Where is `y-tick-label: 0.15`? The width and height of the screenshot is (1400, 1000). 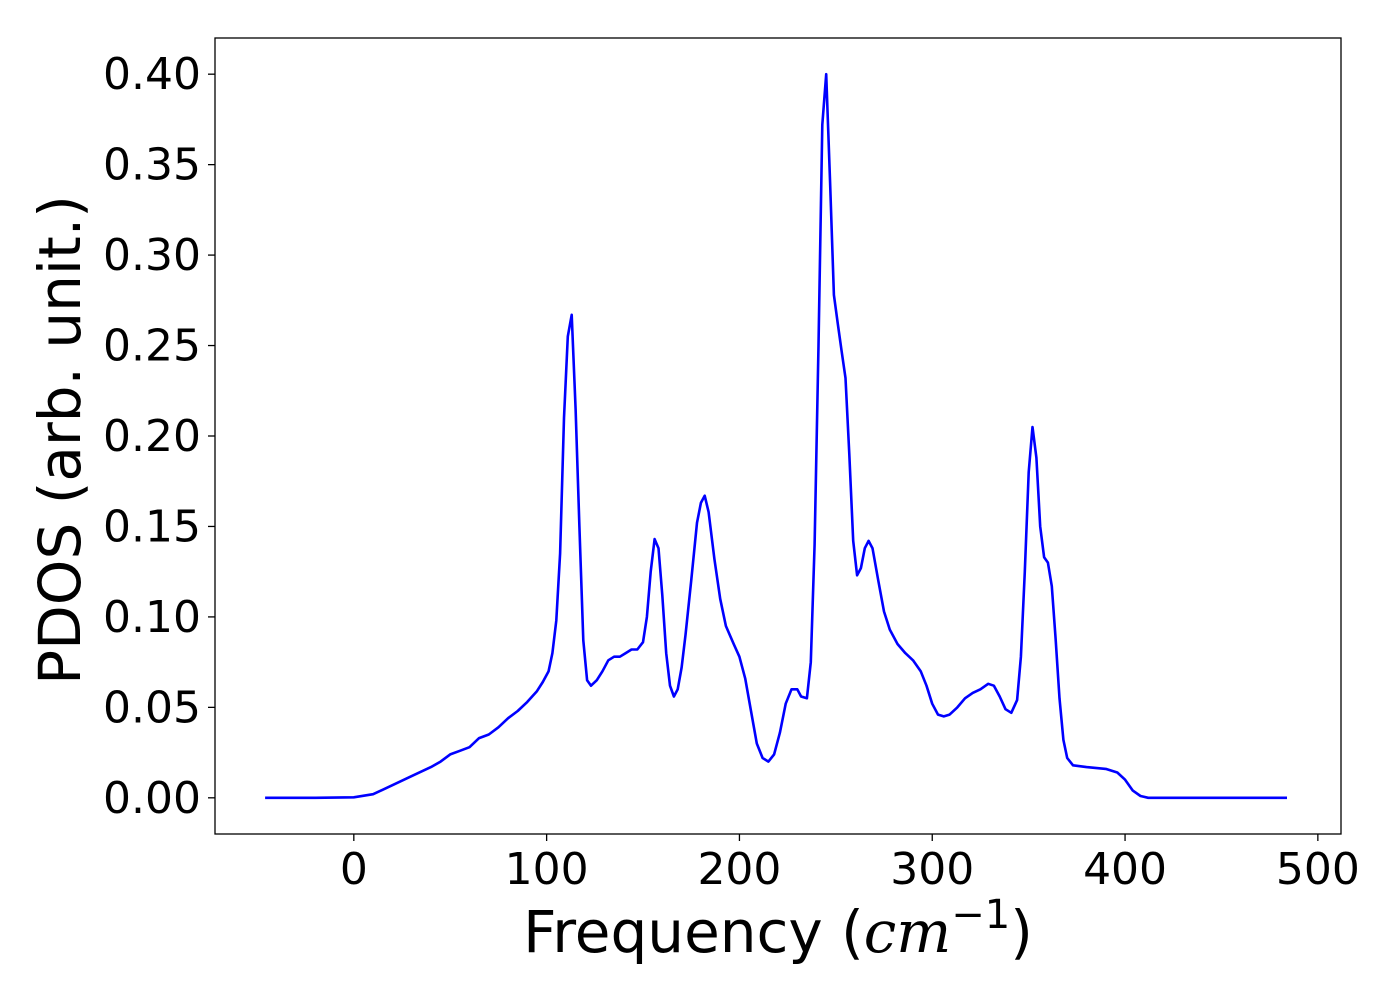 y-tick-label: 0.15 is located at coordinates (152, 526).